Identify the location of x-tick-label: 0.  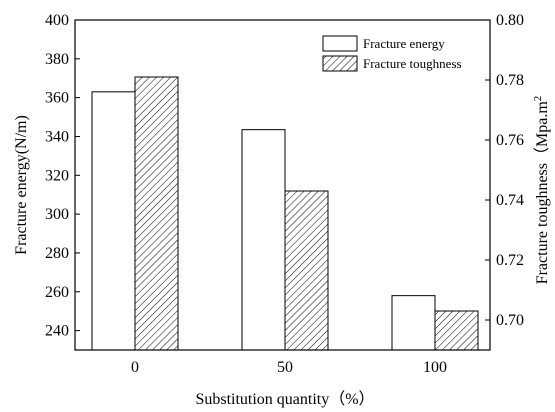
(135, 367).